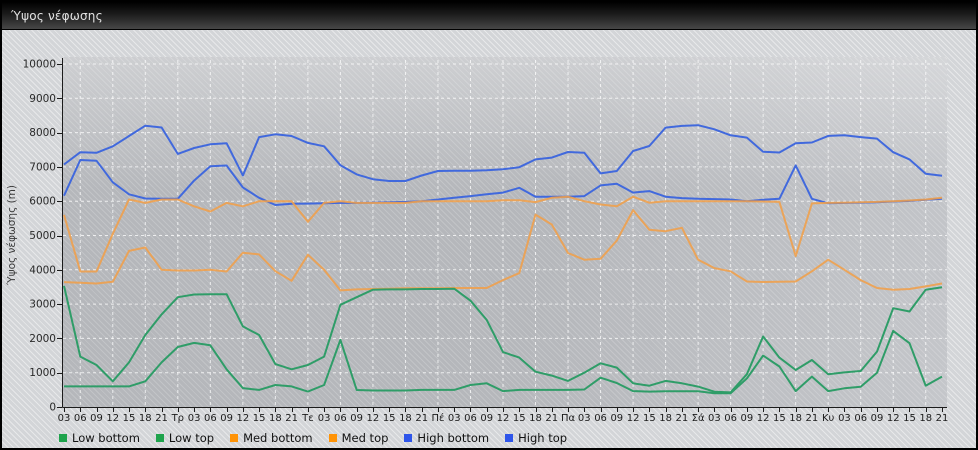 This screenshot has height=450, width=978. I want to click on y-tick-label: 5000, so click(42, 236).